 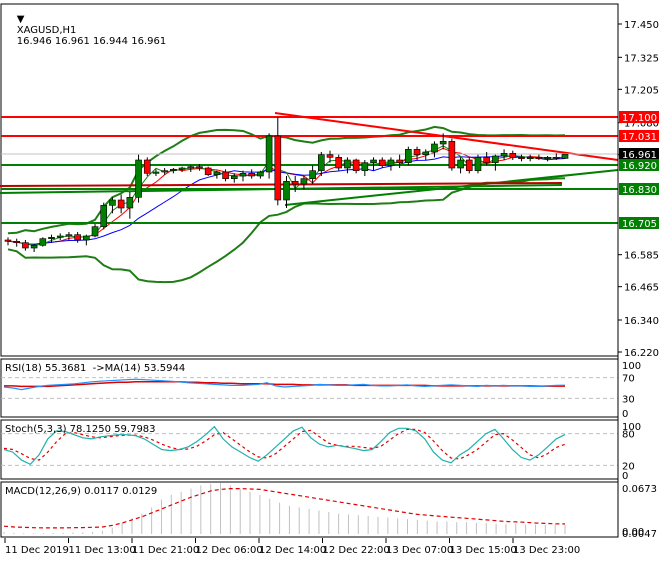 What do you see at coordinates (628, 466) in the screenshot?
I see `stoch-axis-label: 20` at bounding box center [628, 466].